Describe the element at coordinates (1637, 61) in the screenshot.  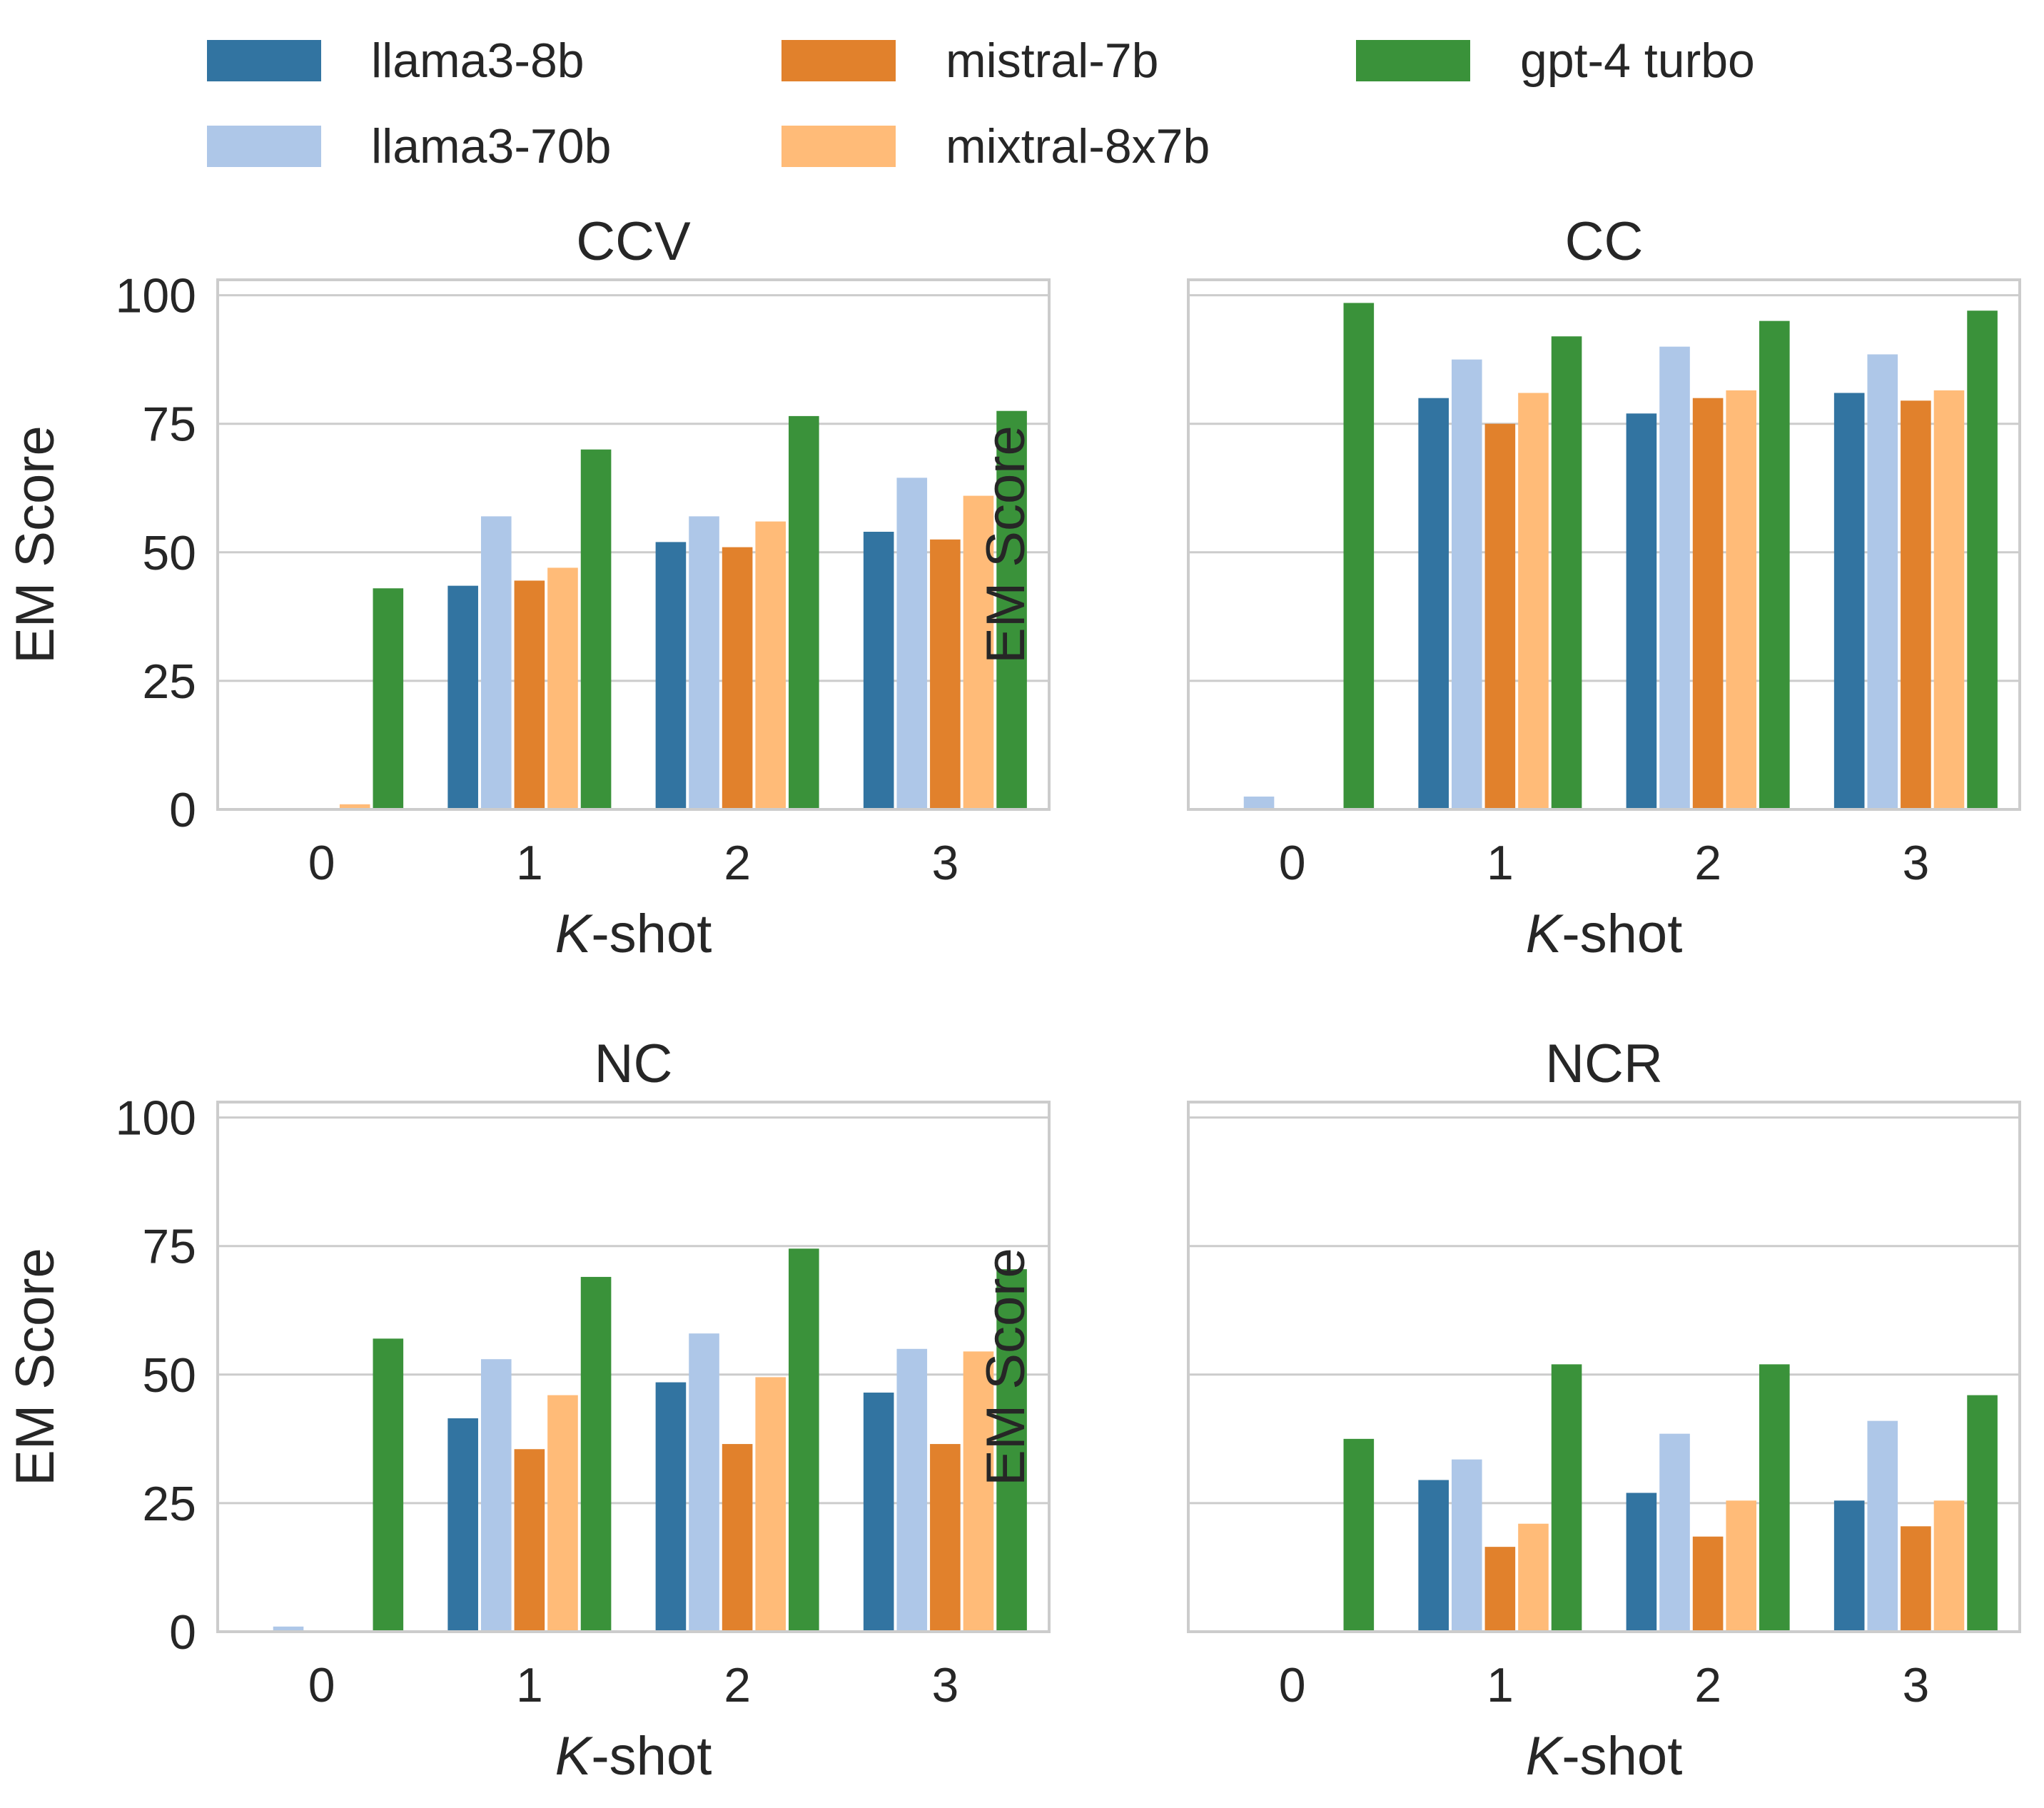
I see `legend-label: gpt-4 turbo` at that location.